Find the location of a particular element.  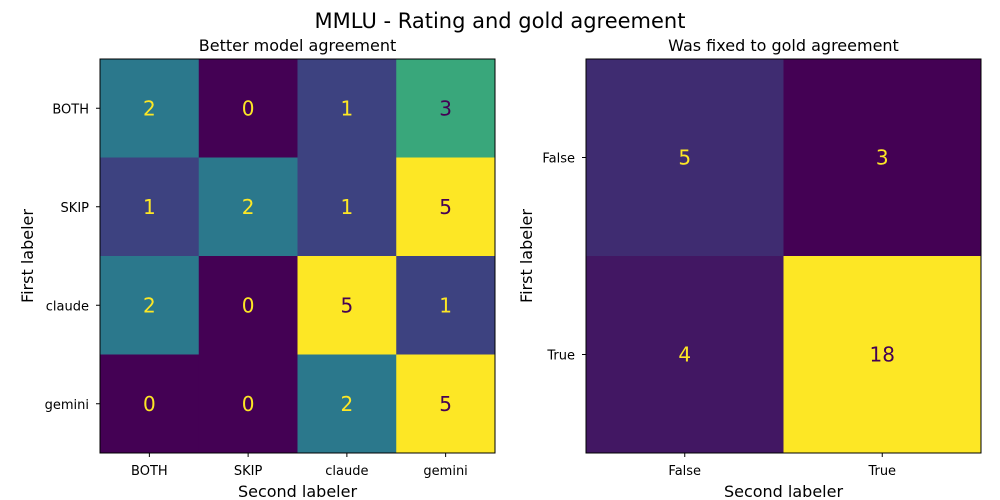

y-tick-label: SKIP is located at coordinates (75, 208).